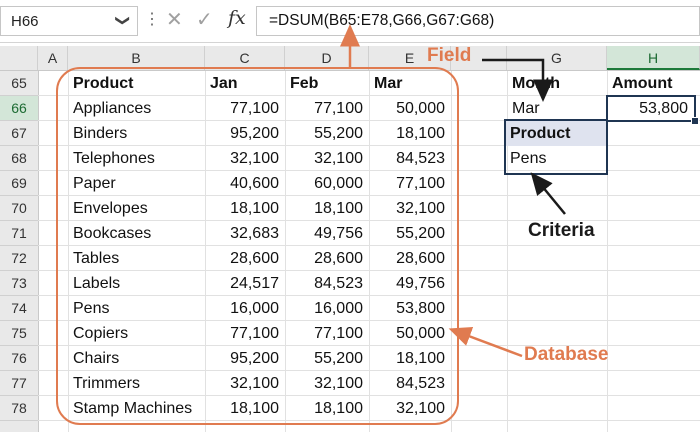 Image resolution: width=700 pixels, height=432 pixels. What do you see at coordinates (224, 83) in the screenshot?
I see `header-cell: Jan` at bounding box center [224, 83].